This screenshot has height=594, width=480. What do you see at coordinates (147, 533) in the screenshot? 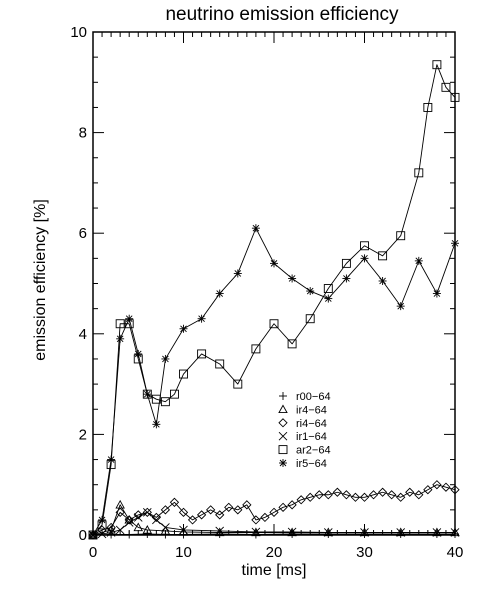
I see `data-point-plus` at bounding box center [147, 533].